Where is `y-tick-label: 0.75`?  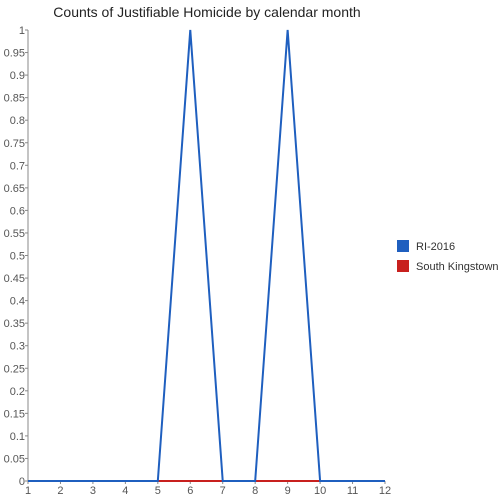
y-tick-label: 0.75 is located at coordinates (14, 144).